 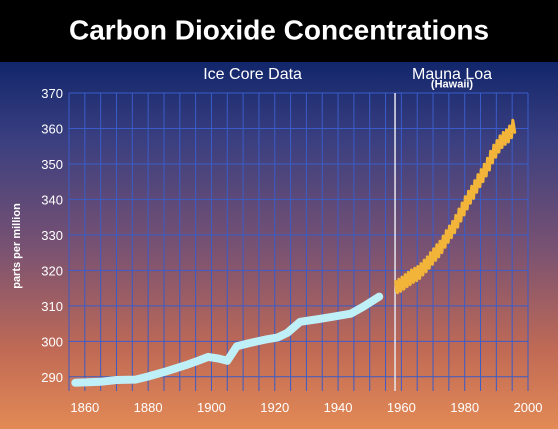 I want to click on y-tick-label: 330, so click(x=52, y=235).